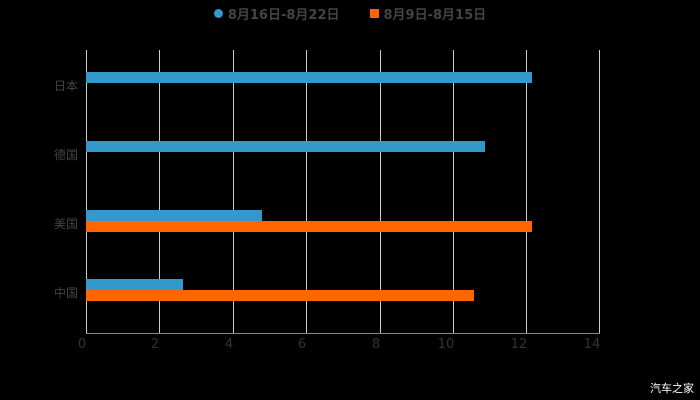  Describe the element at coordinates (376, 344) in the screenshot. I see `x-tick-label: 8` at that location.